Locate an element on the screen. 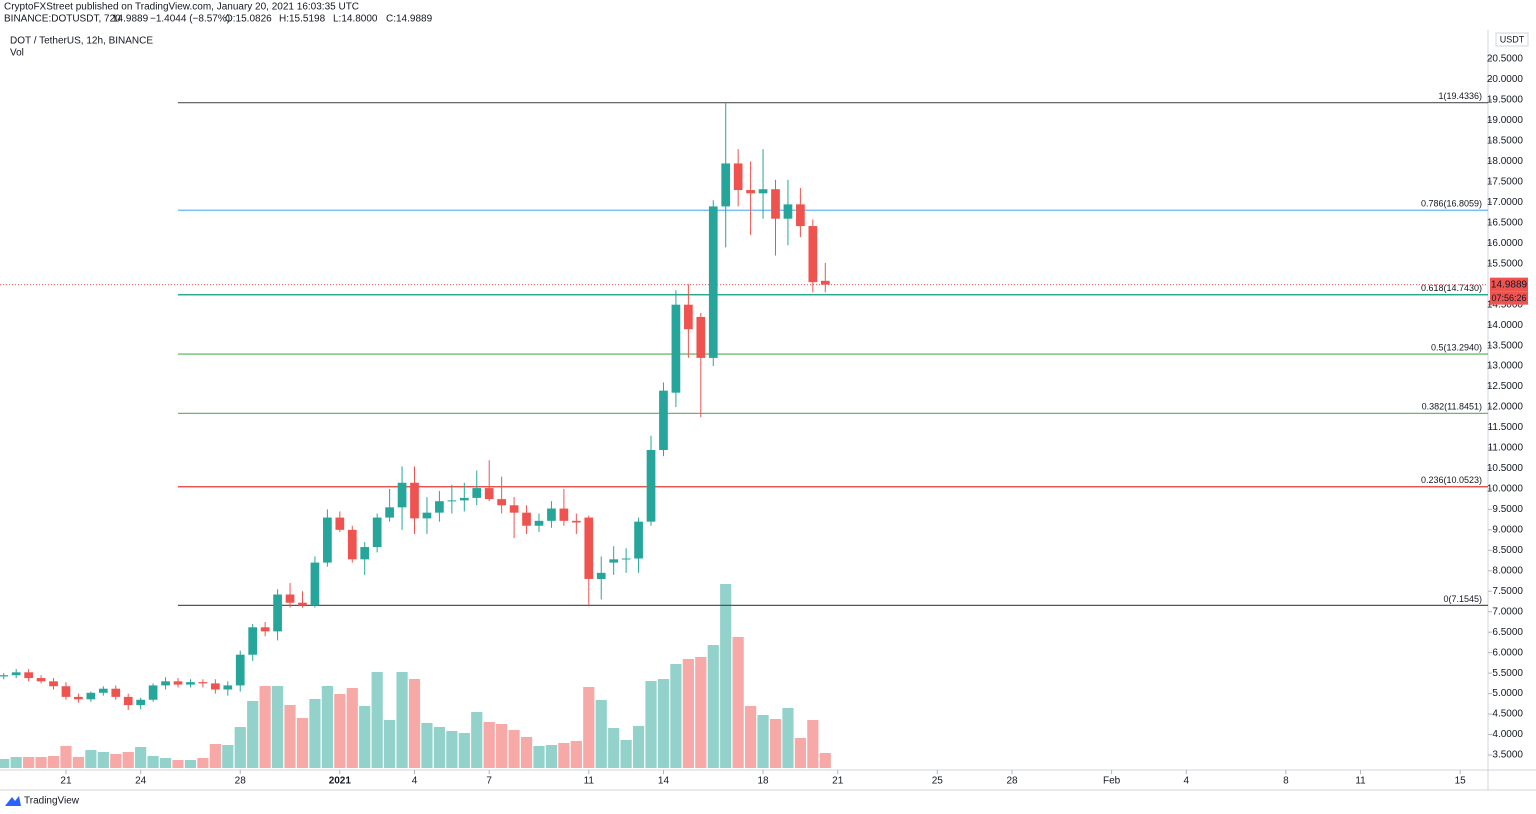 Image resolution: width=1536 pixels, height=814 pixels. y-tick-label: 16.0000 is located at coordinates (1505, 243).